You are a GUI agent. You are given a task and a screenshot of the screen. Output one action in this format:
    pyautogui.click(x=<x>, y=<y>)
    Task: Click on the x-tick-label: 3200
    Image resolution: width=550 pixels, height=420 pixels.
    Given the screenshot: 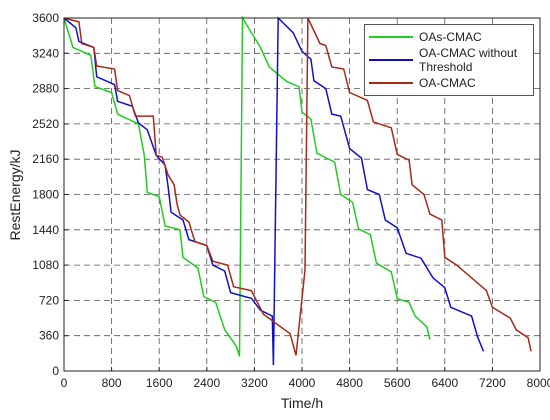 What is the action you would take?
    pyautogui.click(x=254, y=383)
    